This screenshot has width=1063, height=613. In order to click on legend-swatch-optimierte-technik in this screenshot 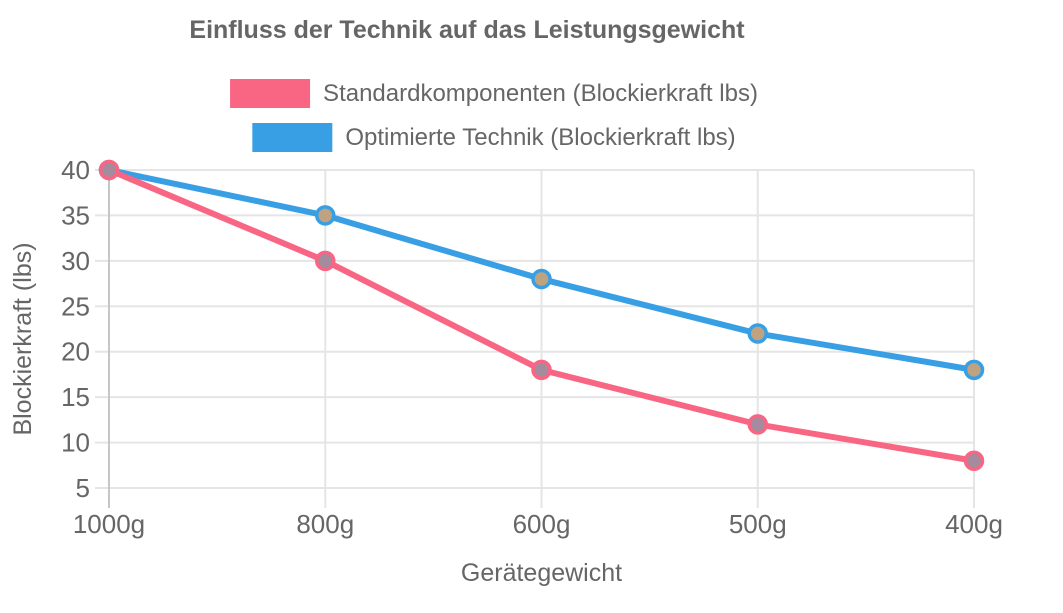, I will do `click(292, 137)`.